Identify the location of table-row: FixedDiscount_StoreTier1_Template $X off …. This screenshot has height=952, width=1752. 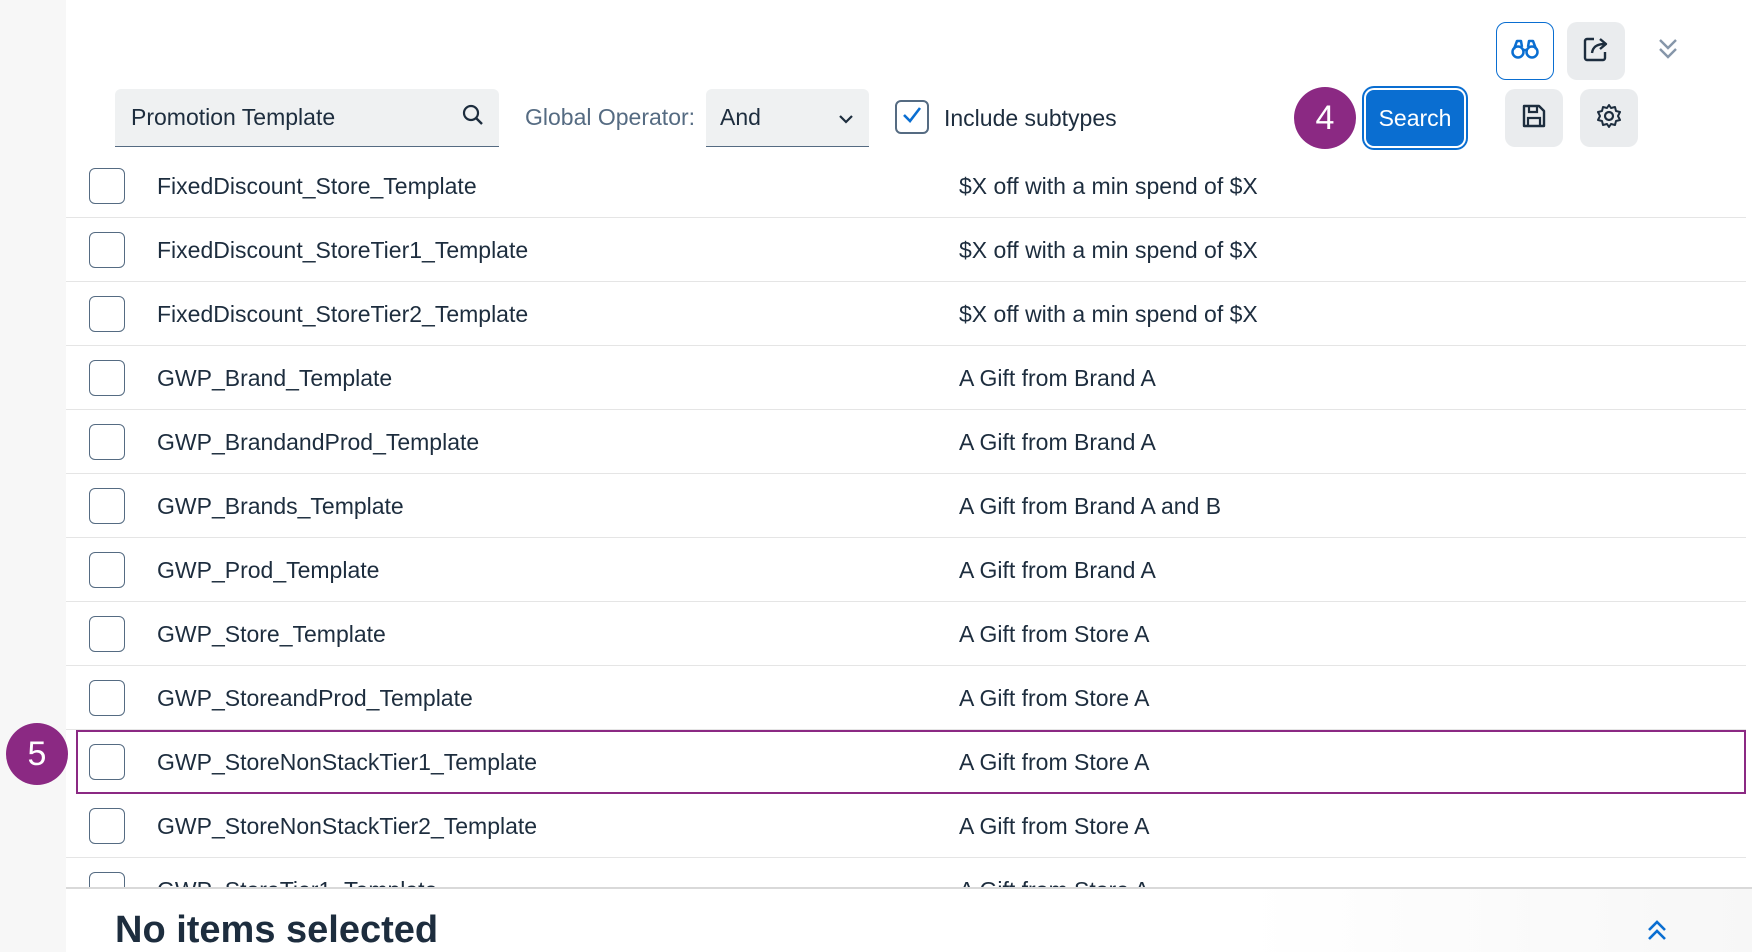
(906, 250).